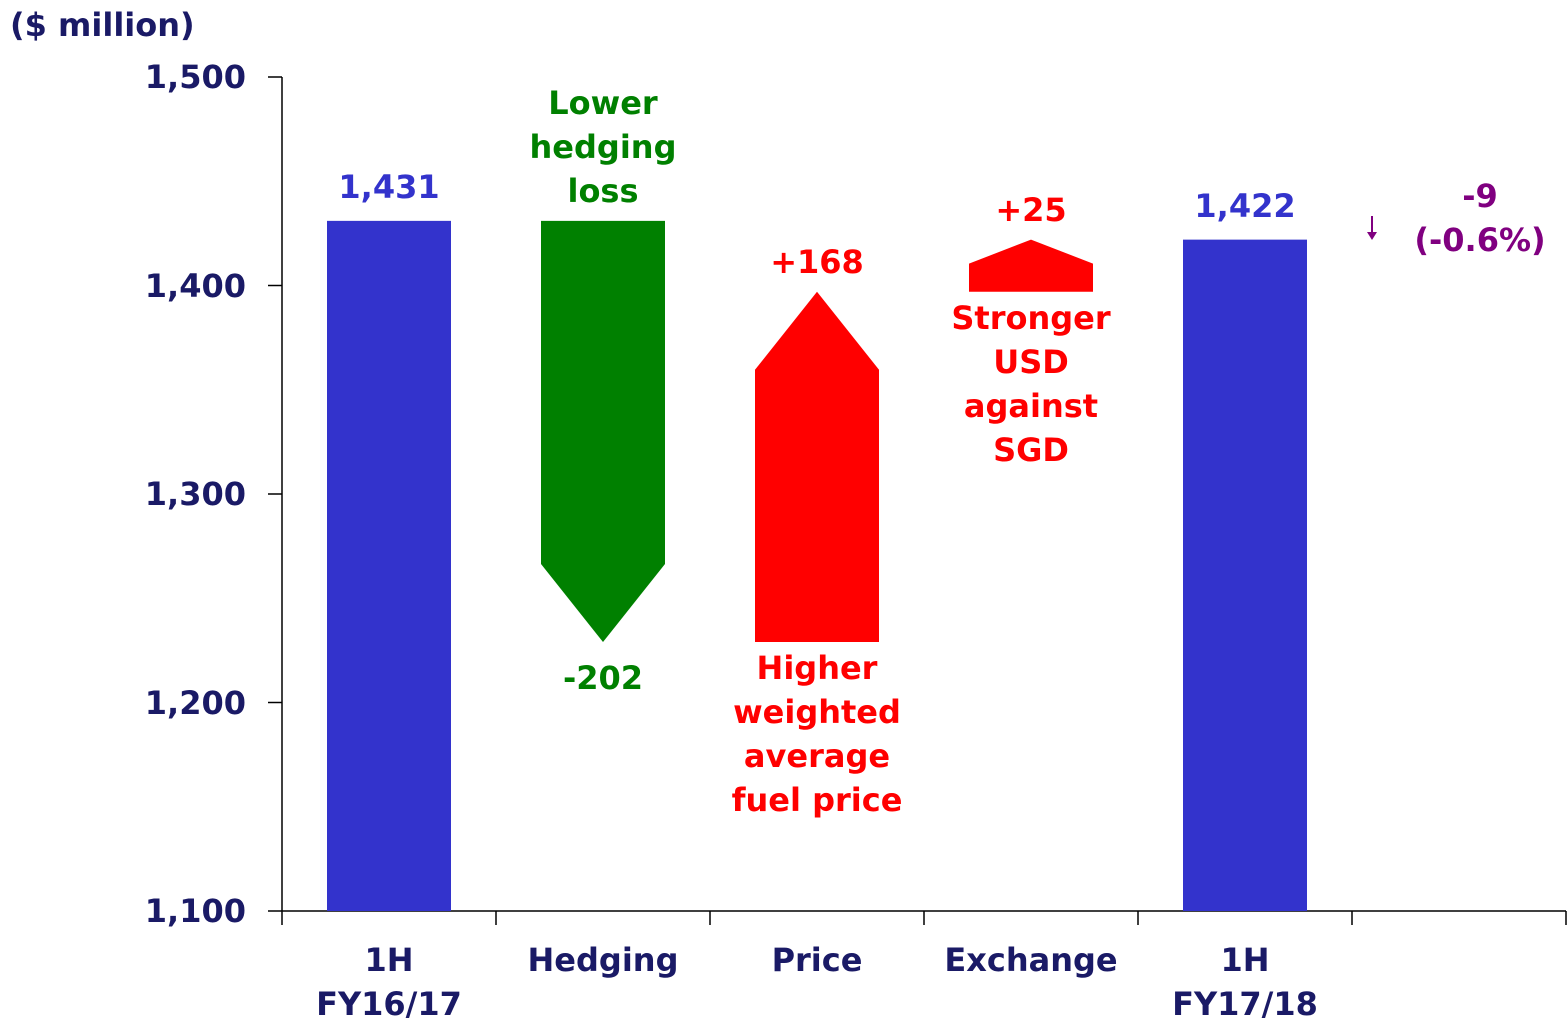  I want to click on x-tick-label: Exchange, so click(1031, 960).